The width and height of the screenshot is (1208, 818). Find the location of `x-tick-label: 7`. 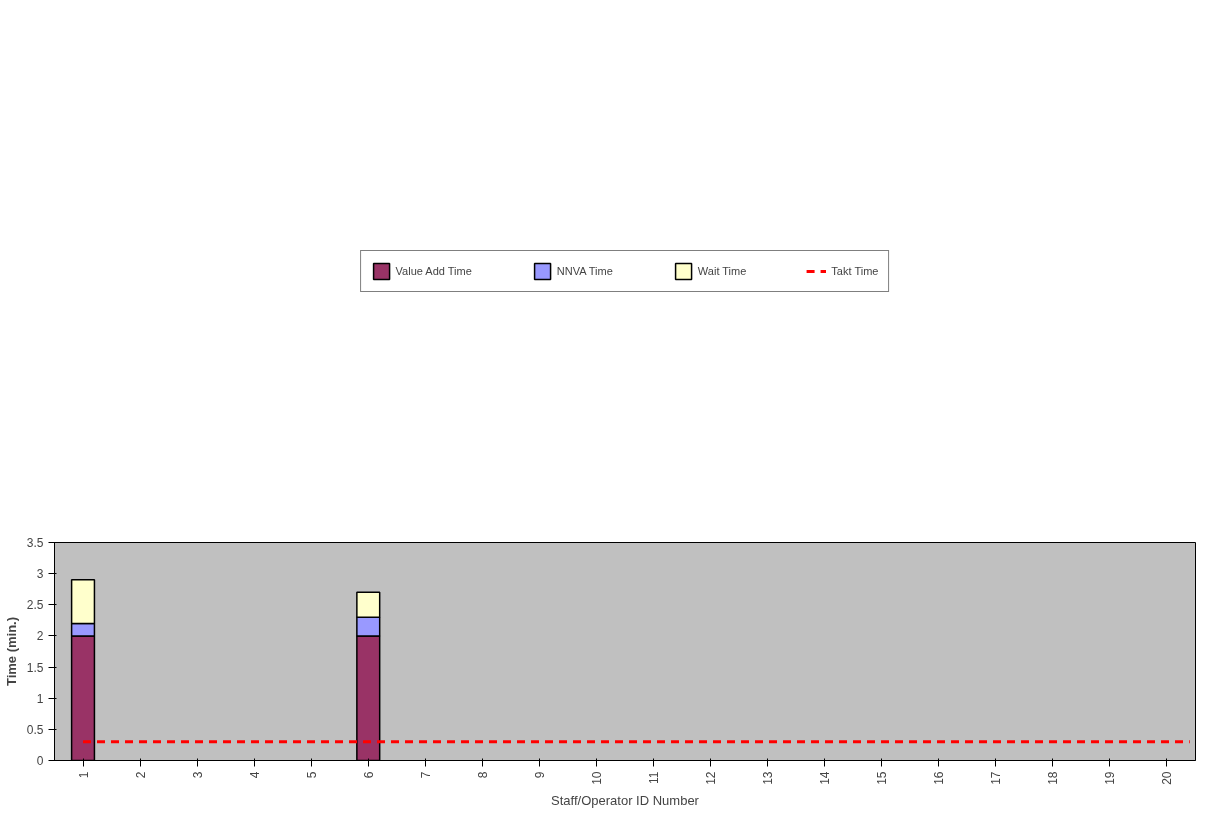

x-tick-label: 7 is located at coordinates (425, 775).